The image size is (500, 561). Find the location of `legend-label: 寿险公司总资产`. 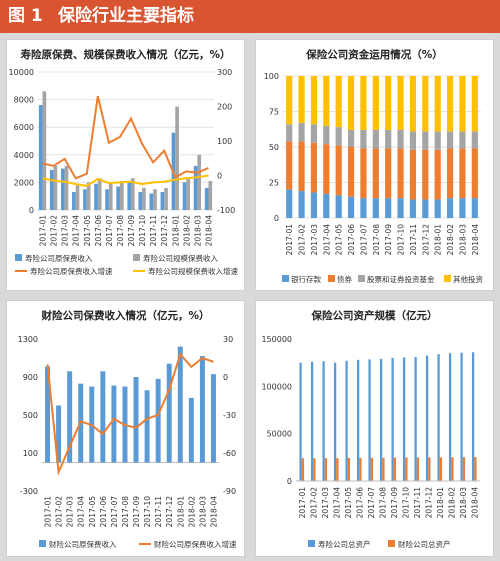

legend-label: 寿险公司总资产 is located at coordinates (344, 544).